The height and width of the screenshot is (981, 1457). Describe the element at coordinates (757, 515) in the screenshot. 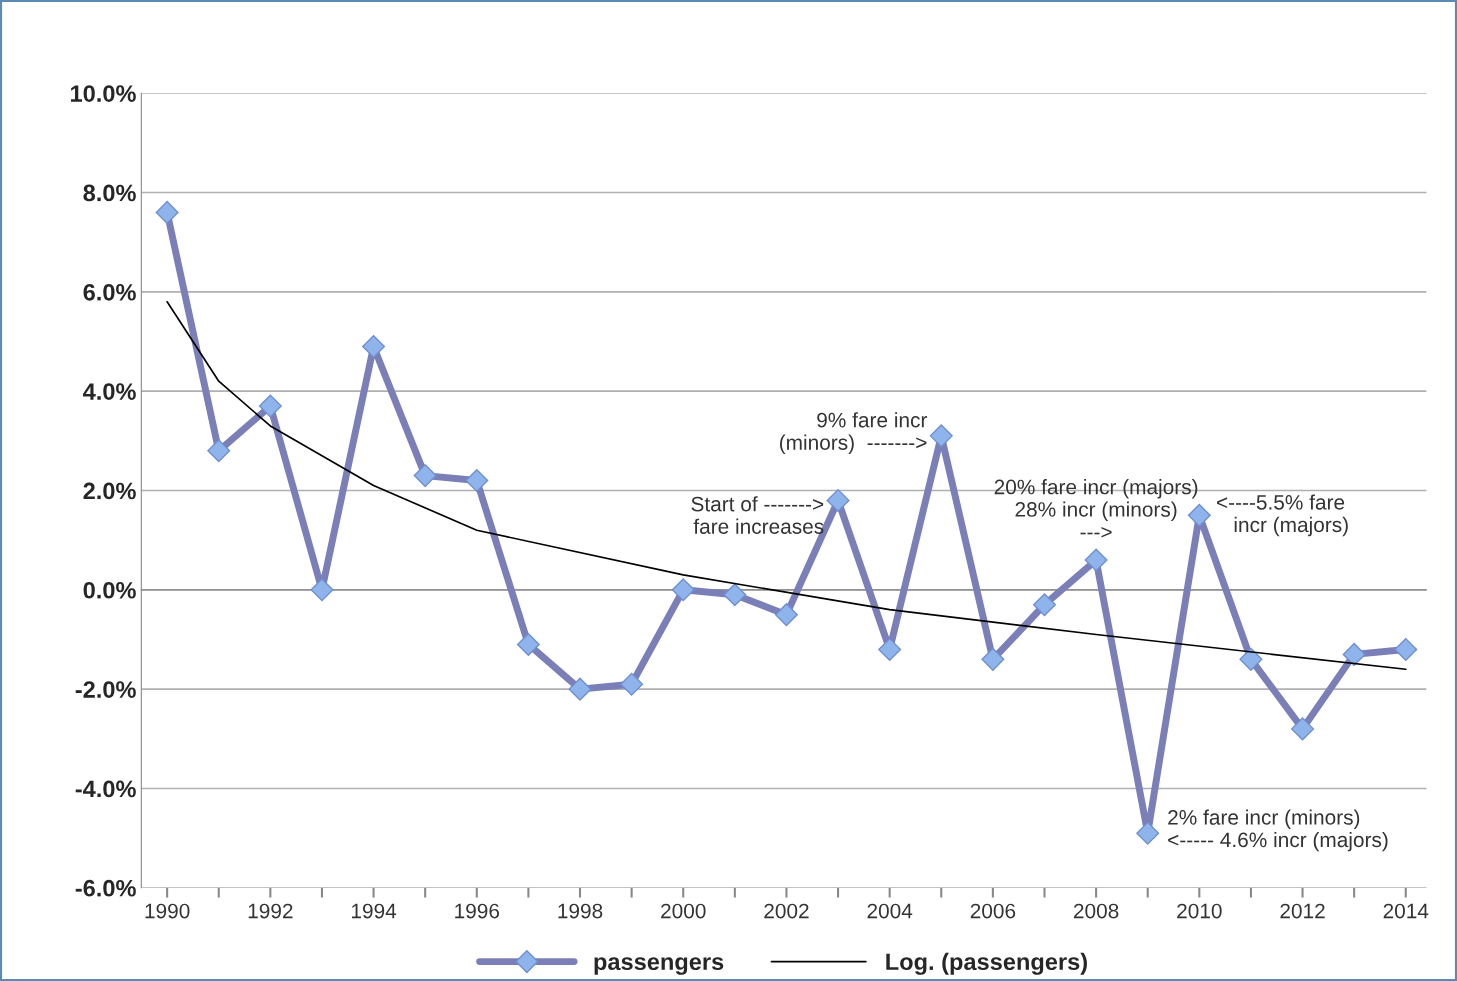

I see `annotation: Start of -------> fare increases` at that location.